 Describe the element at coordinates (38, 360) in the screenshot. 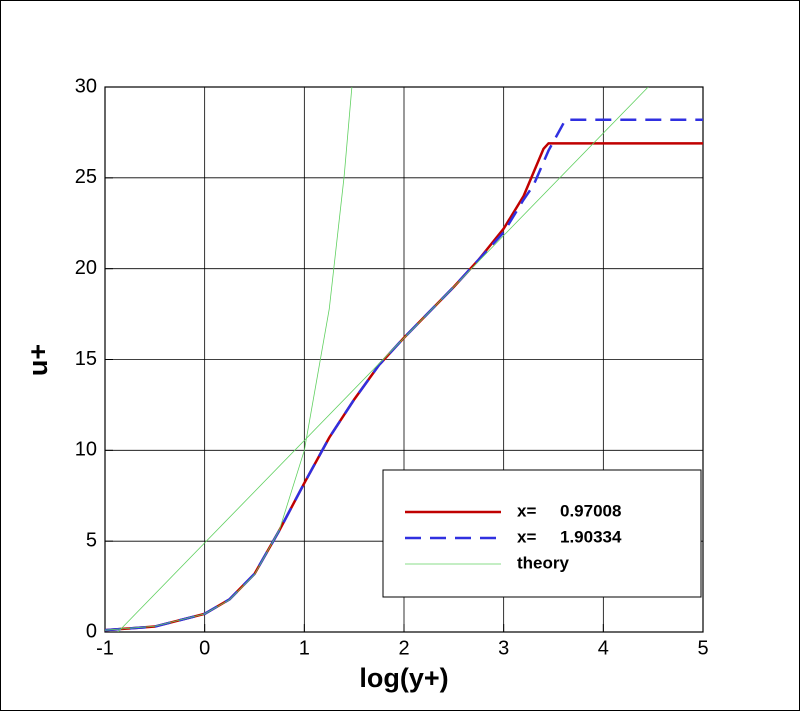

I see `y-axis-label: u+` at that location.